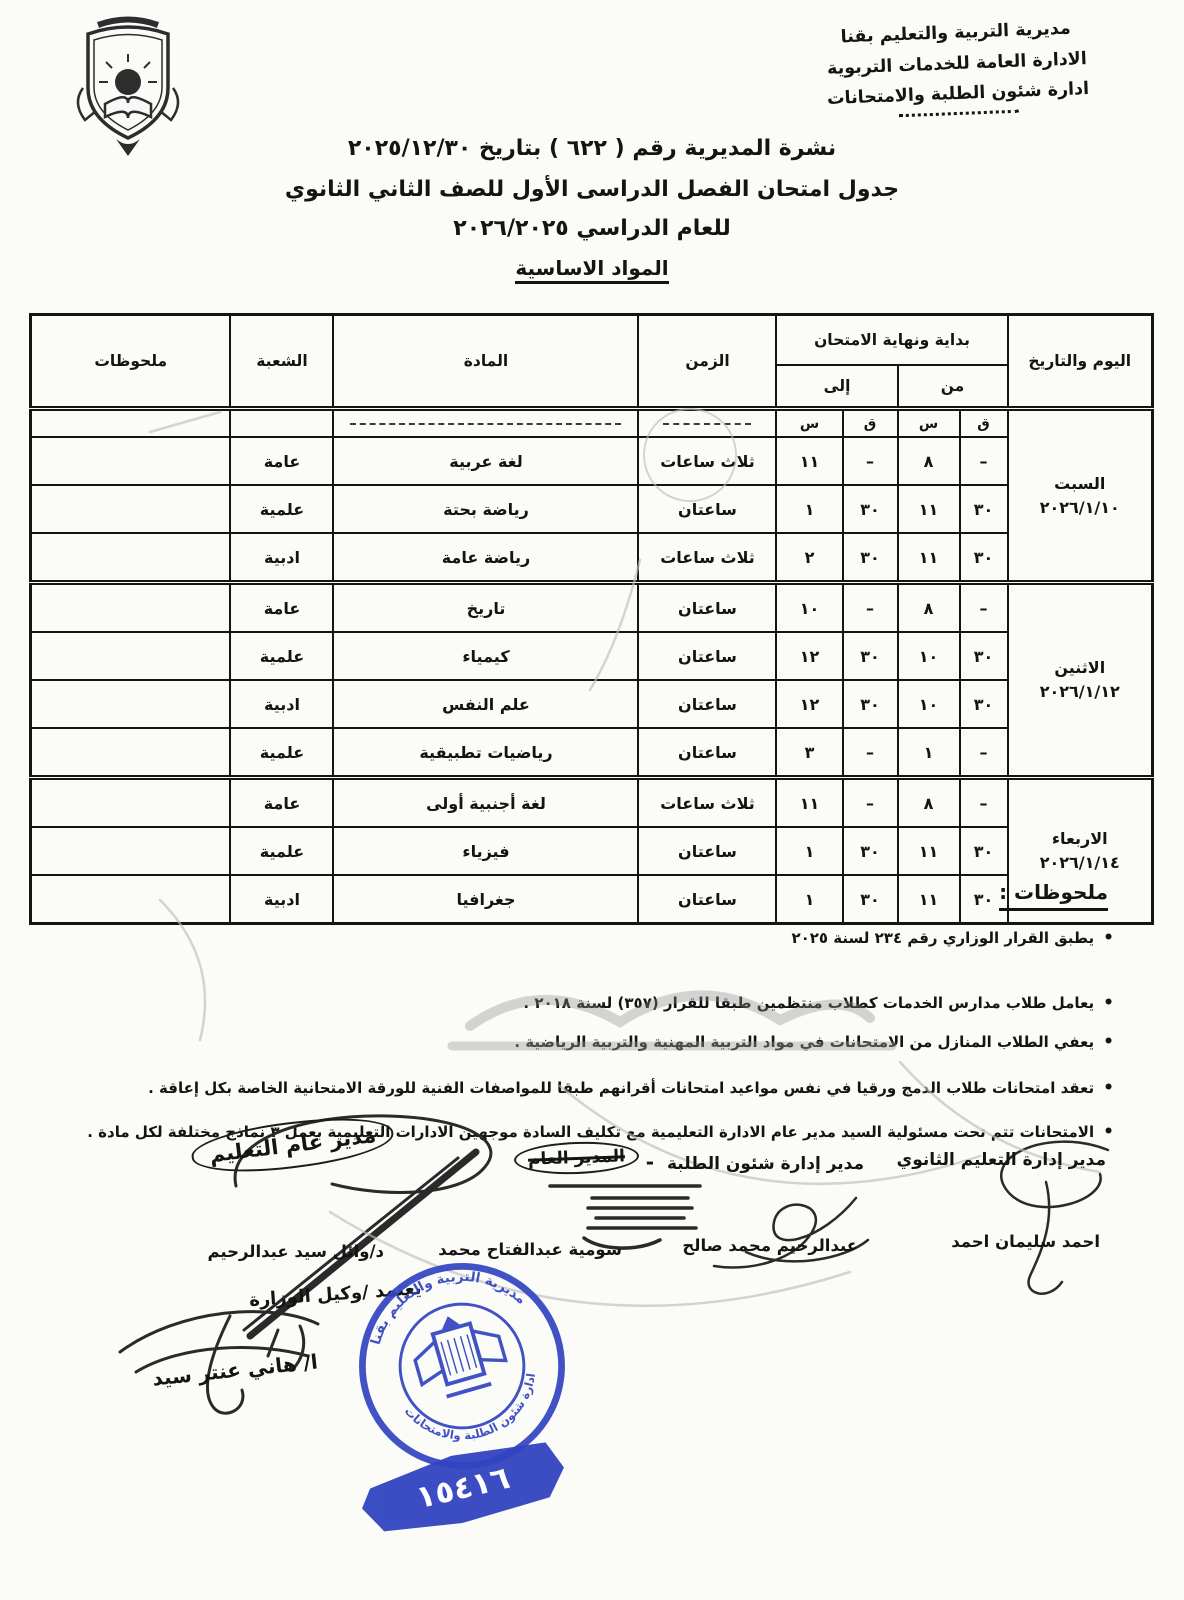  I want to click on day-name: الاثنين, so click(1080, 667).